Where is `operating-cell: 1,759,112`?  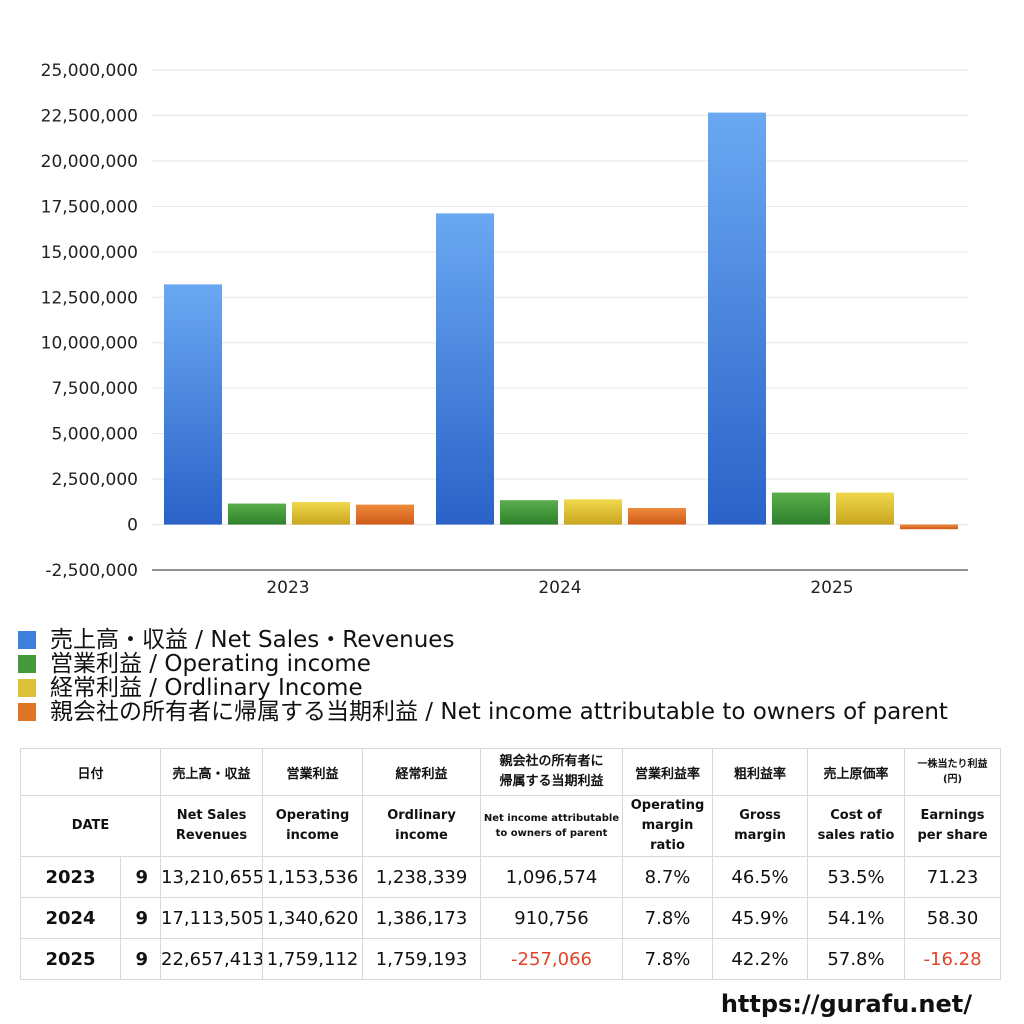 operating-cell: 1,759,112 is located at coordinates (313, 959).